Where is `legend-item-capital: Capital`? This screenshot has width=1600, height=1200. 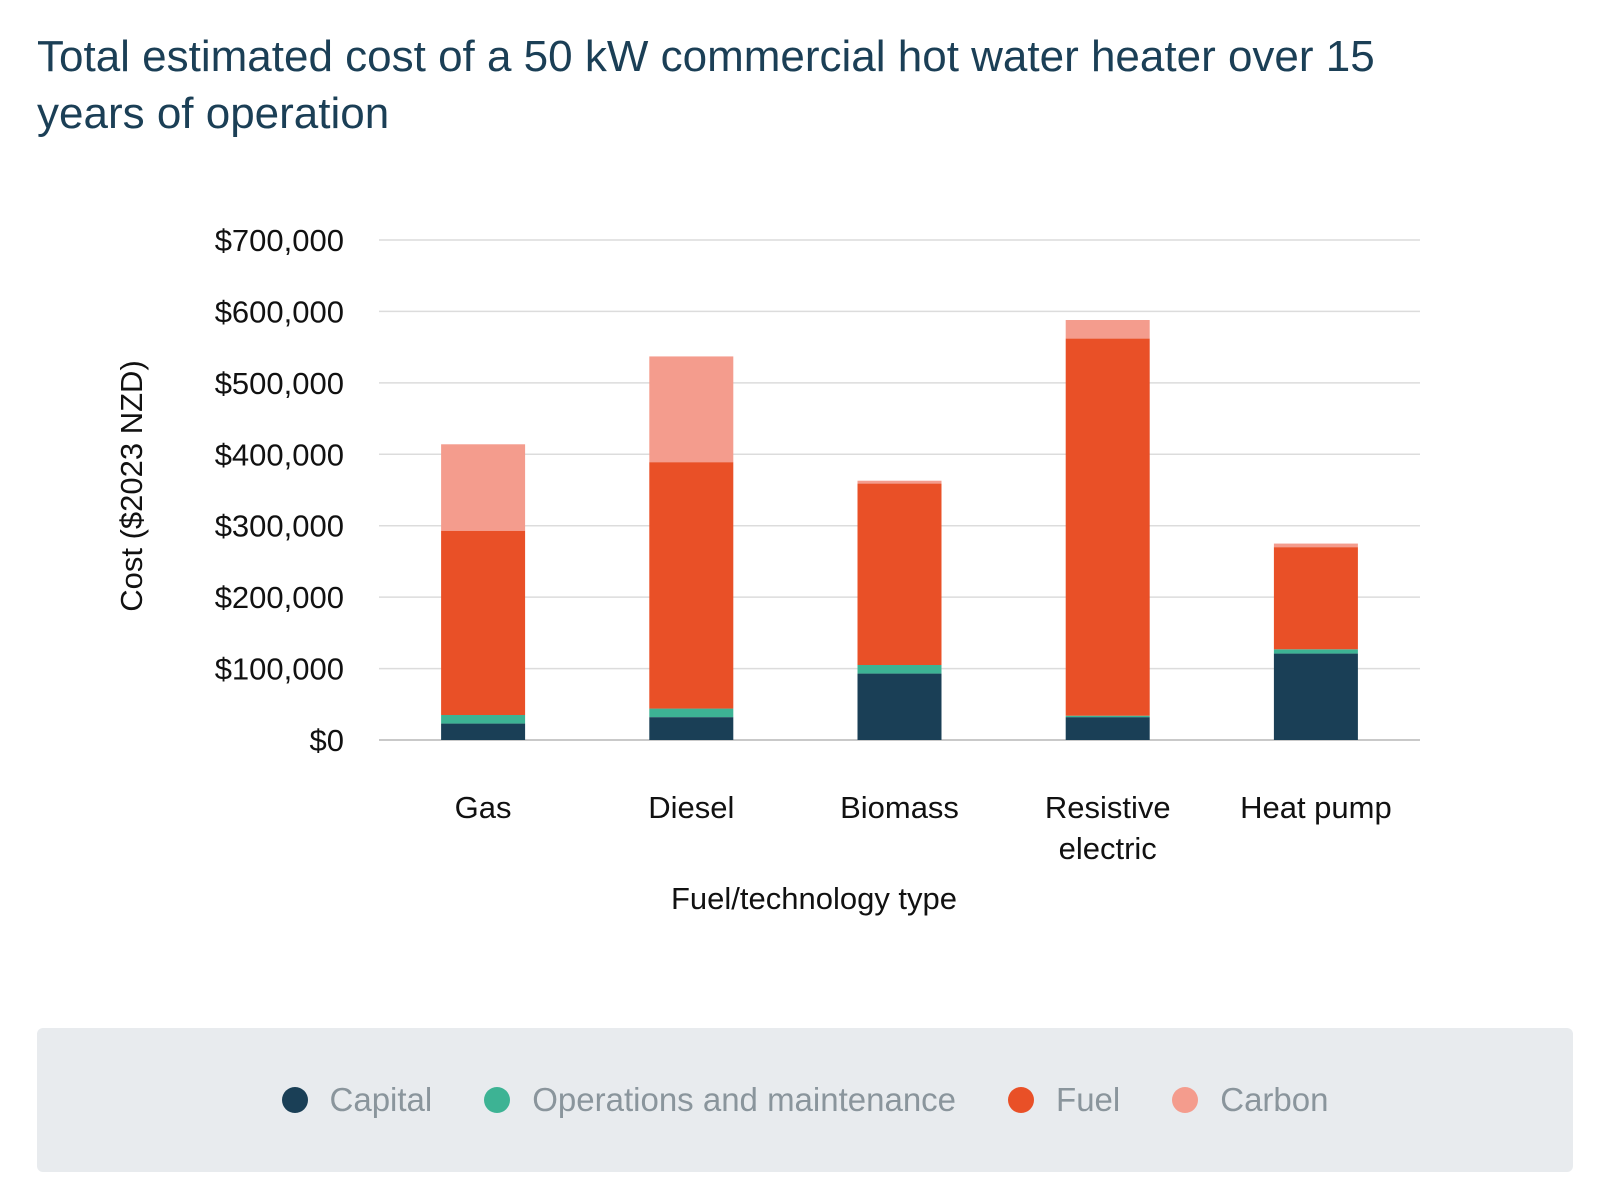 legend-item-capital: Capital is located at coordinates (357, 1100).